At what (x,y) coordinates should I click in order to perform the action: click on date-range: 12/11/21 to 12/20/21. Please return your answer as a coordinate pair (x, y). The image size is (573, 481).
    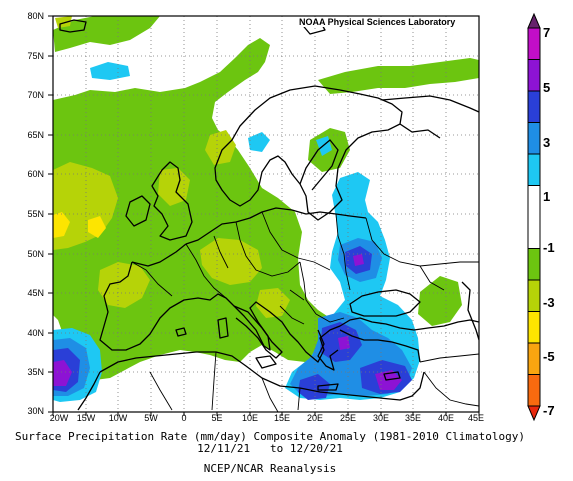
    Looking at the image, I should click on (270, 448).